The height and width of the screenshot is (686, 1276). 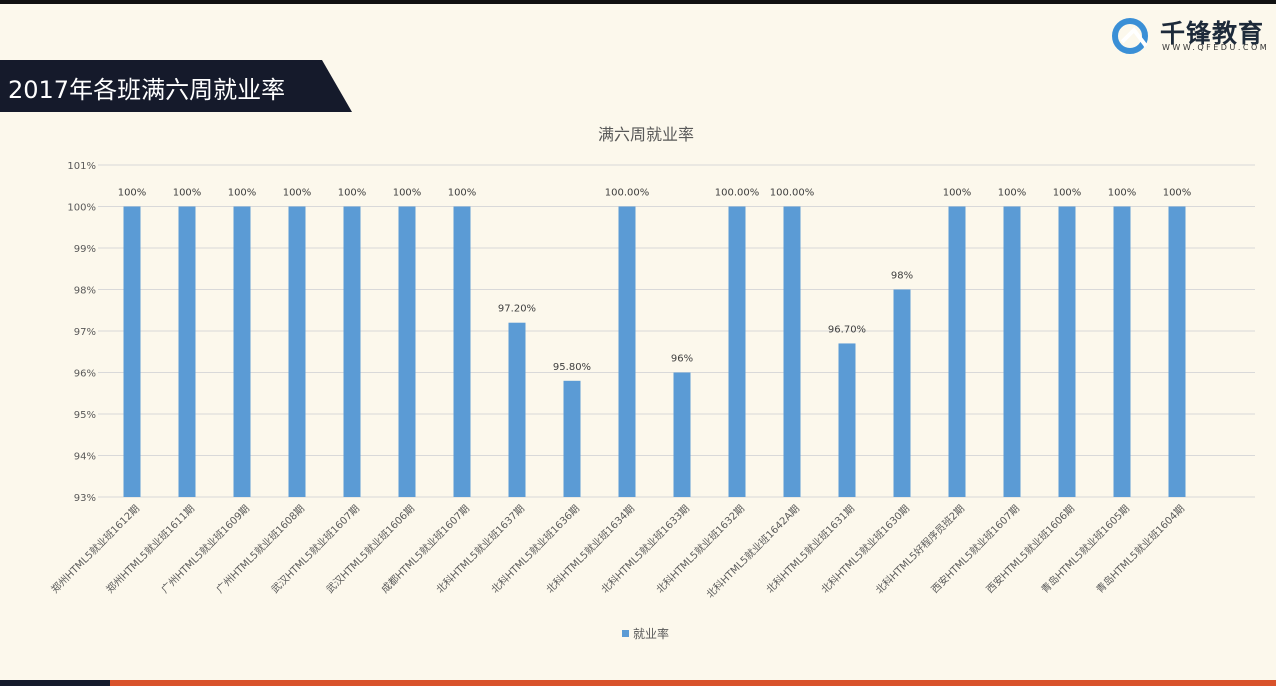 What do you see at coordinates (517, 309) in the screenshot?
I see `data-label: 97.20%` at bounding box center [517, 309].